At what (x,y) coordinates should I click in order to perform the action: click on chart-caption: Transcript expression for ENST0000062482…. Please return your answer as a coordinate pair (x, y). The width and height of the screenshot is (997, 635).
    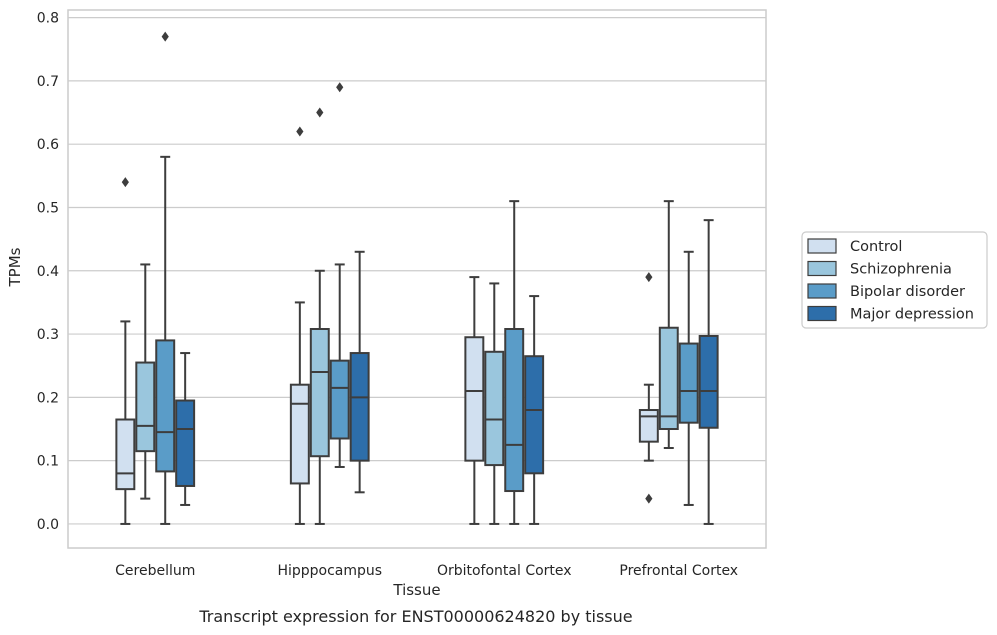
    Looking at the image, I should click on (415, 616).